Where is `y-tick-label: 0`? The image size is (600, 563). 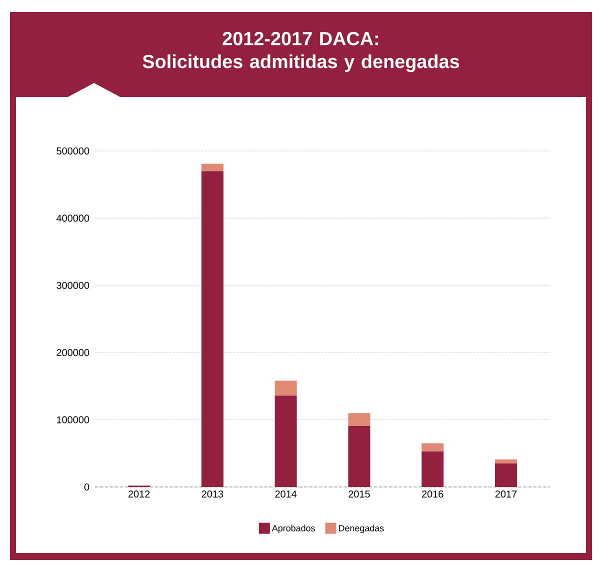
y-tick-label: 0 is located at coordinates (87, 487).